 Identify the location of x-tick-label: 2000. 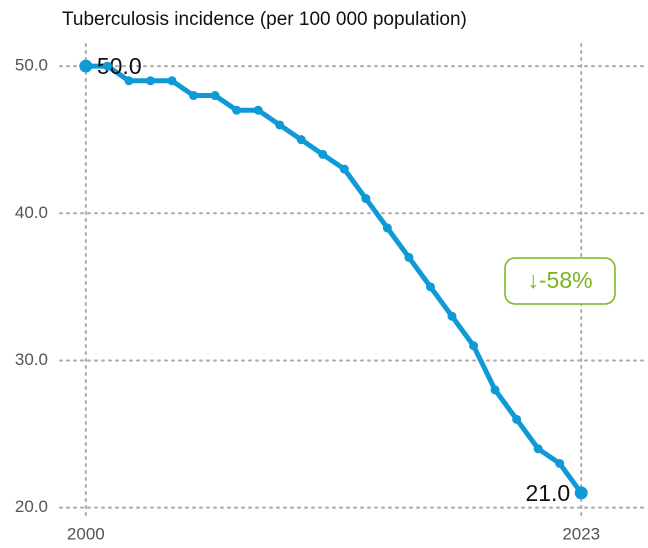
(86, 533).